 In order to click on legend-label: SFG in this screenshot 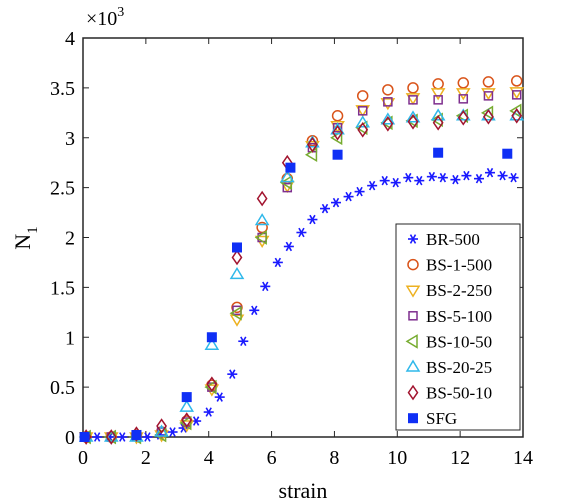, I will do `click(441, 418)`.